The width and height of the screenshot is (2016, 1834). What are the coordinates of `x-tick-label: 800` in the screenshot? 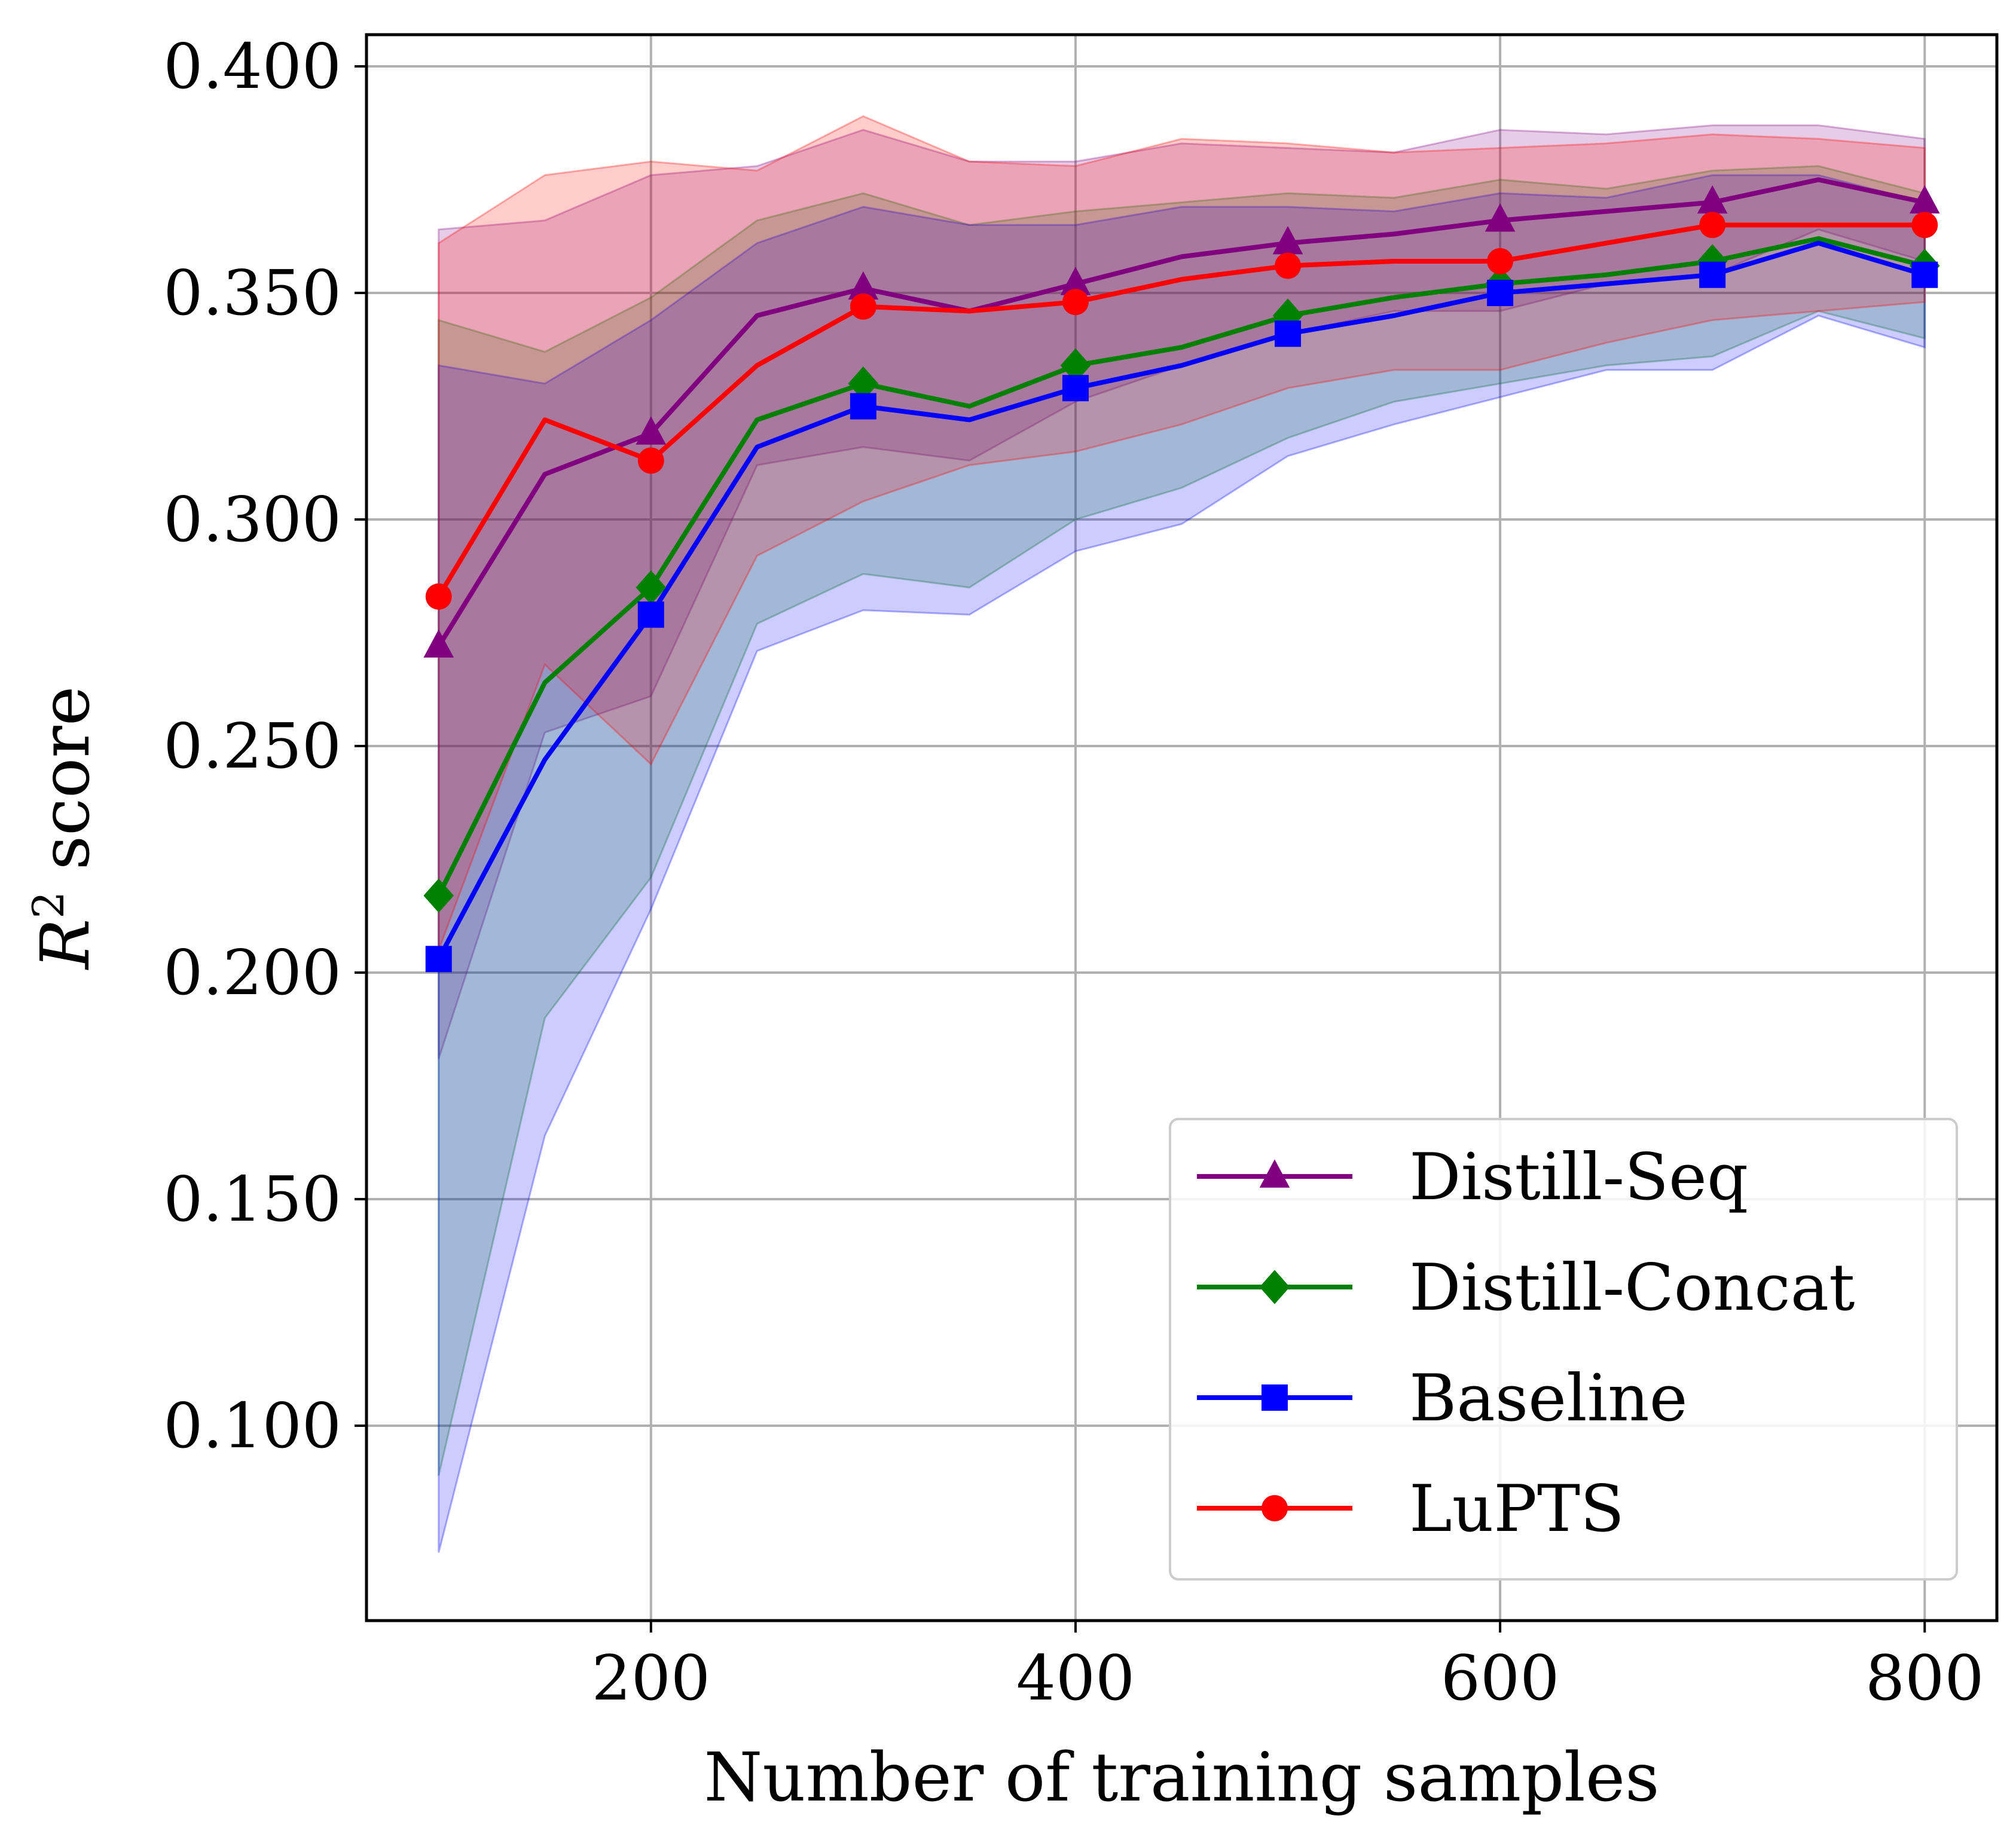 It's located at (1924, 1678).